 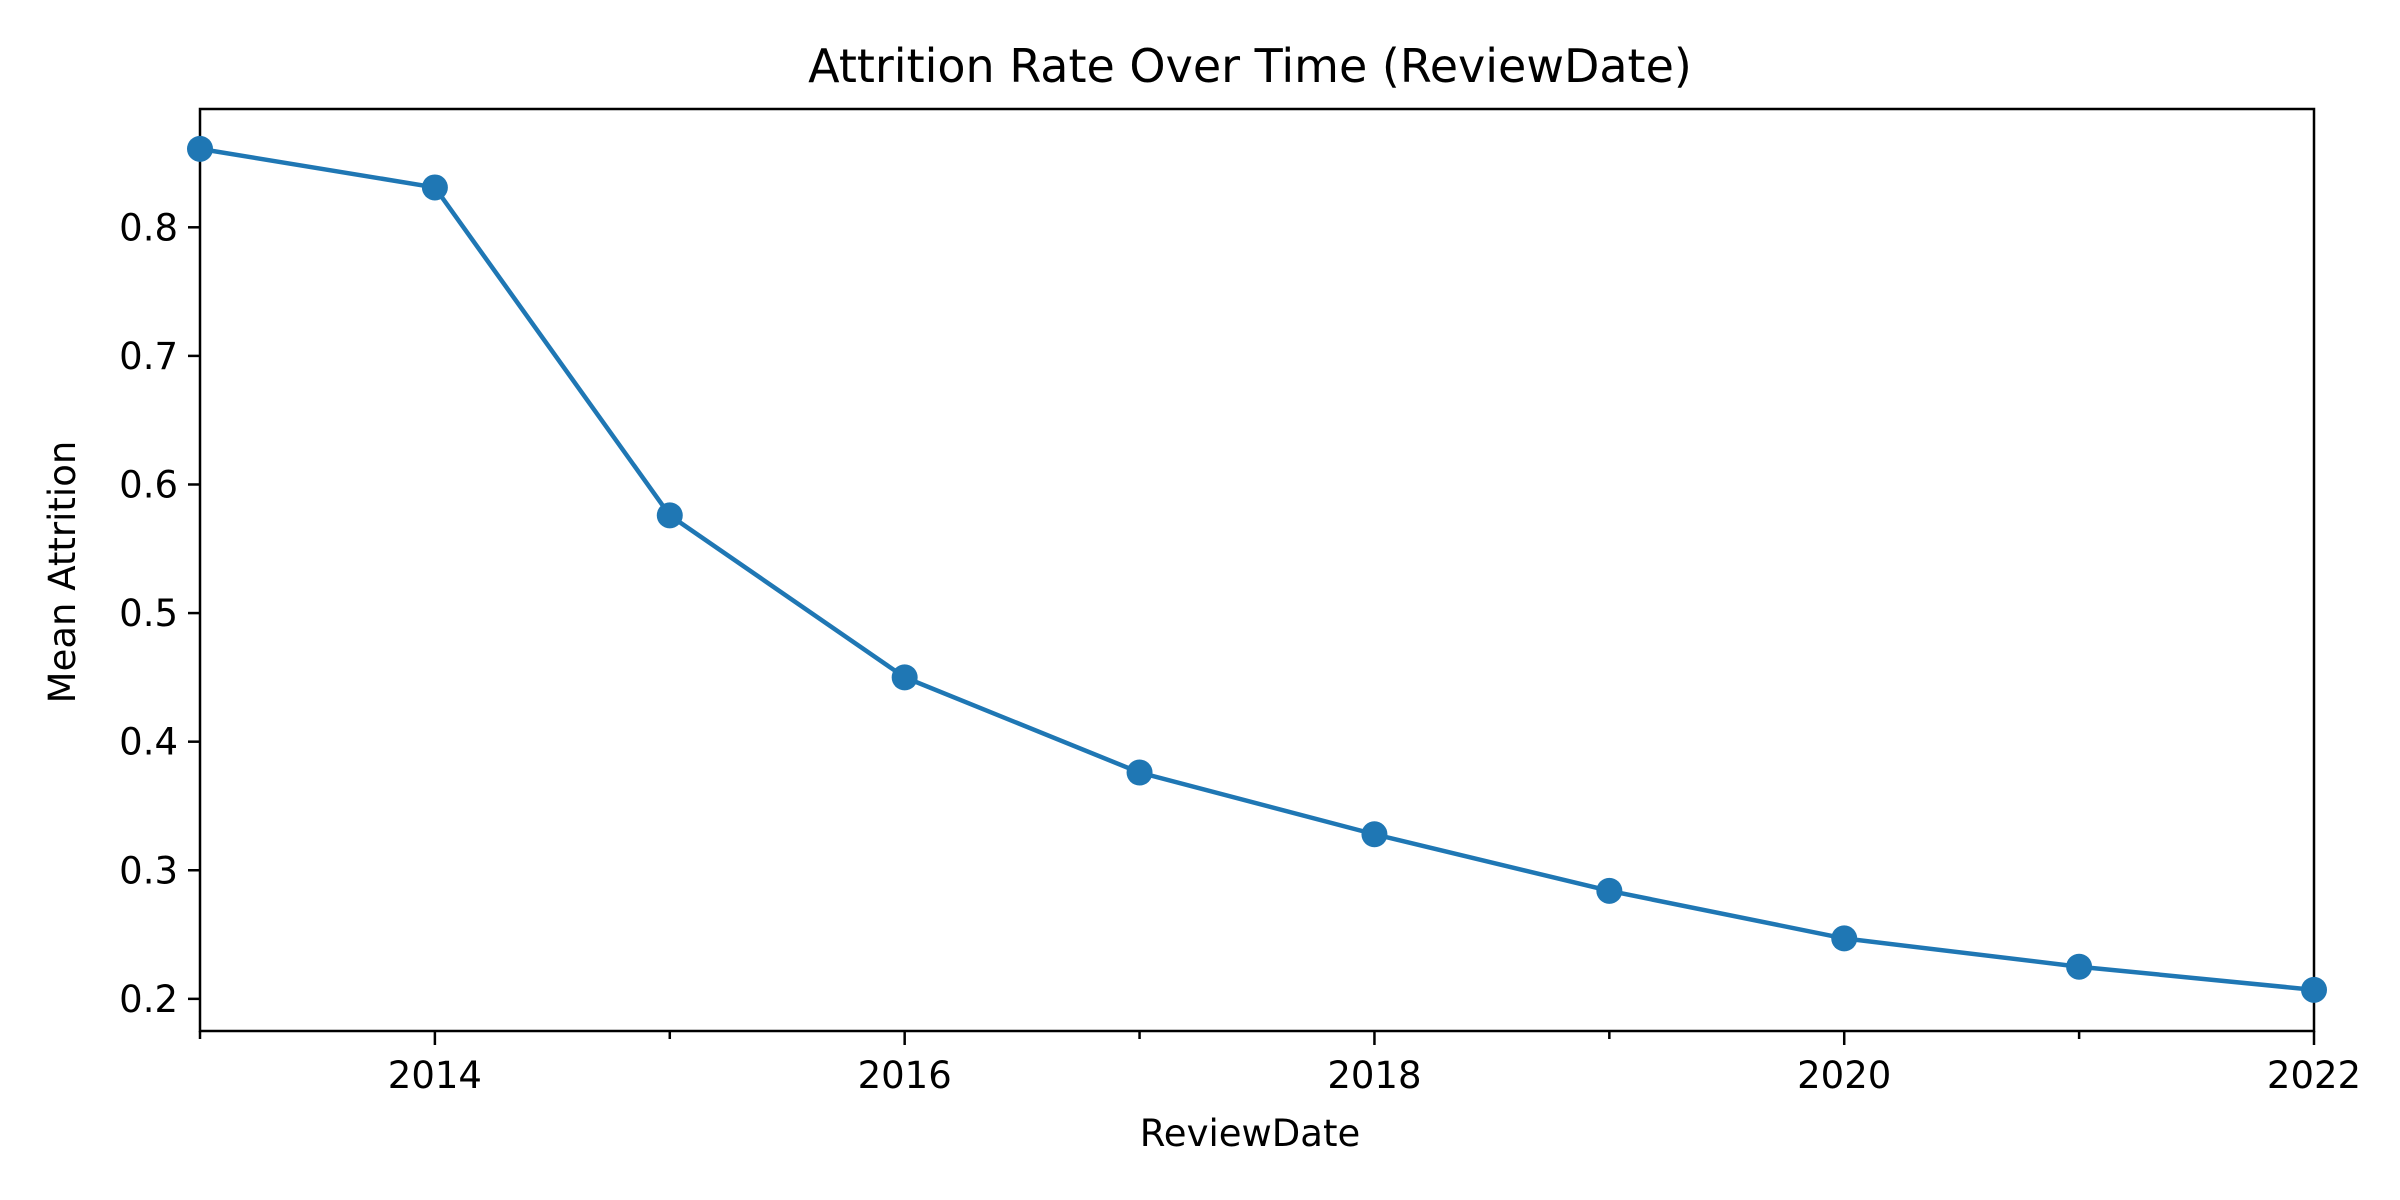 I want to click on y-tick-label: 0.6, so click(x=148, y=484).